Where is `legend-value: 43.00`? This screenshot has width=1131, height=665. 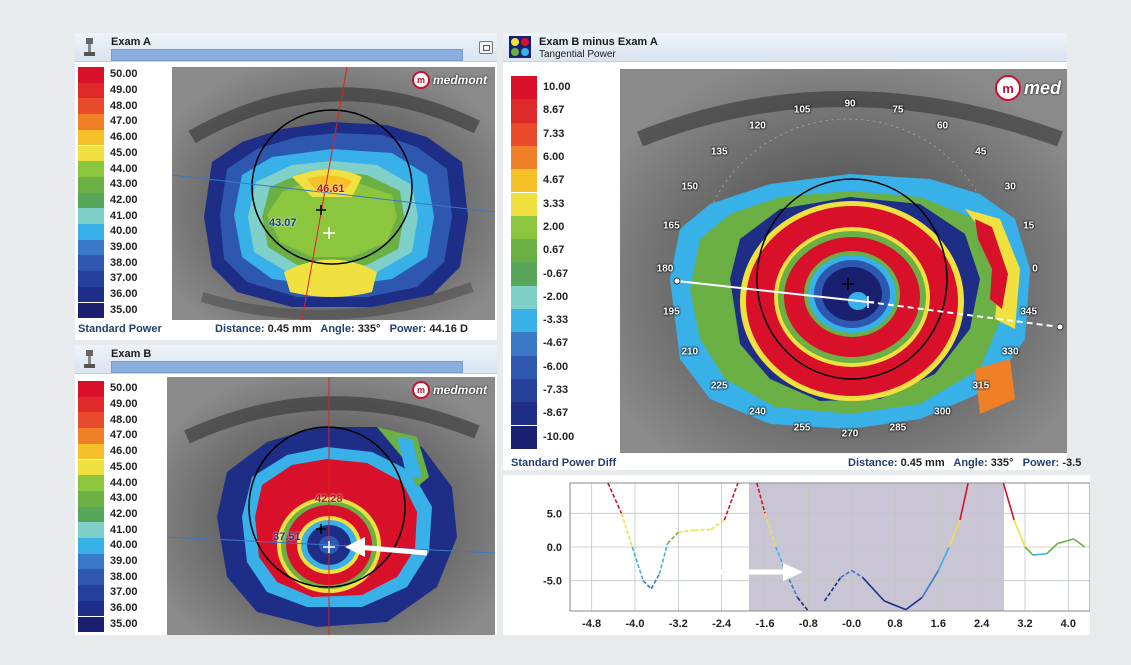
legend-value: 43.00 is located at coordinates (124, 184).